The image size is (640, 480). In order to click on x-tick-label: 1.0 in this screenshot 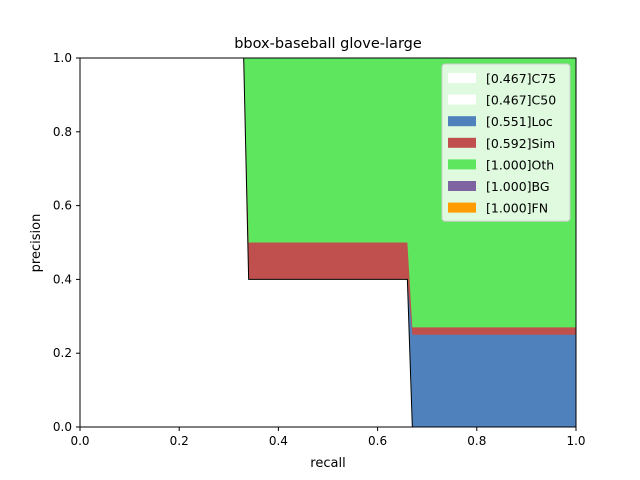, I will do `click(575, 441)`.